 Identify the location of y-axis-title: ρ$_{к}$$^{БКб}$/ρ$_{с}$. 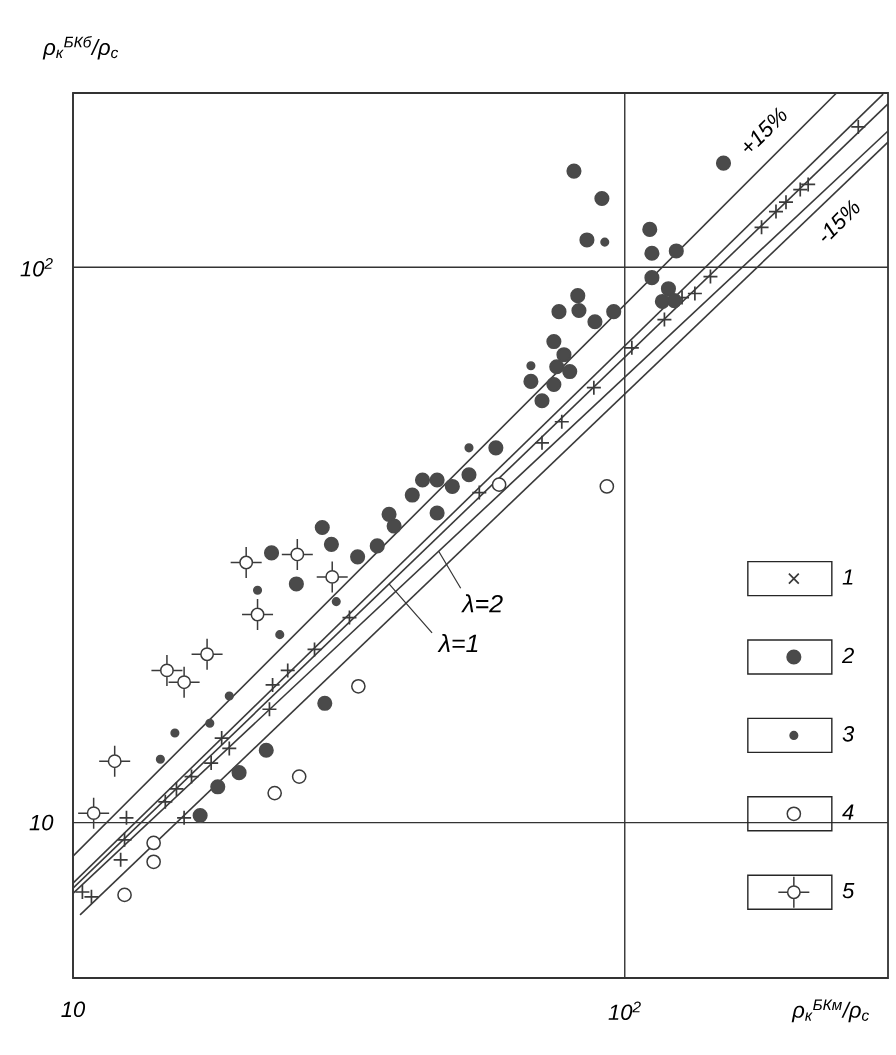
(80, 48).